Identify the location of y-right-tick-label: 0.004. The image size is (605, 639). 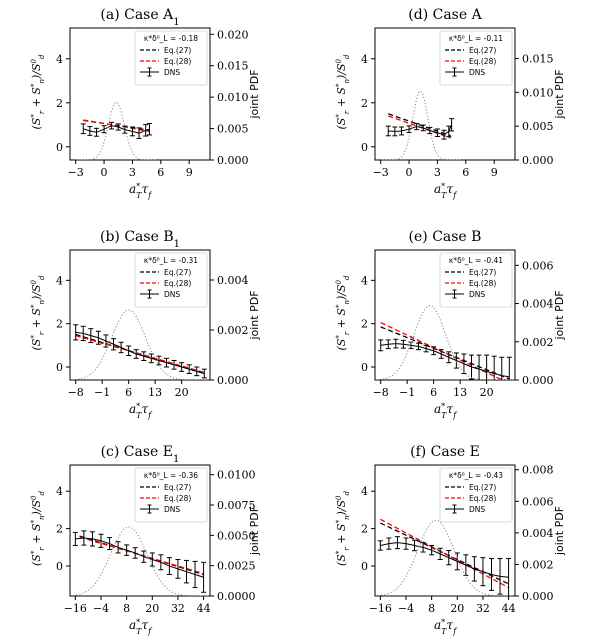
(538, 304).